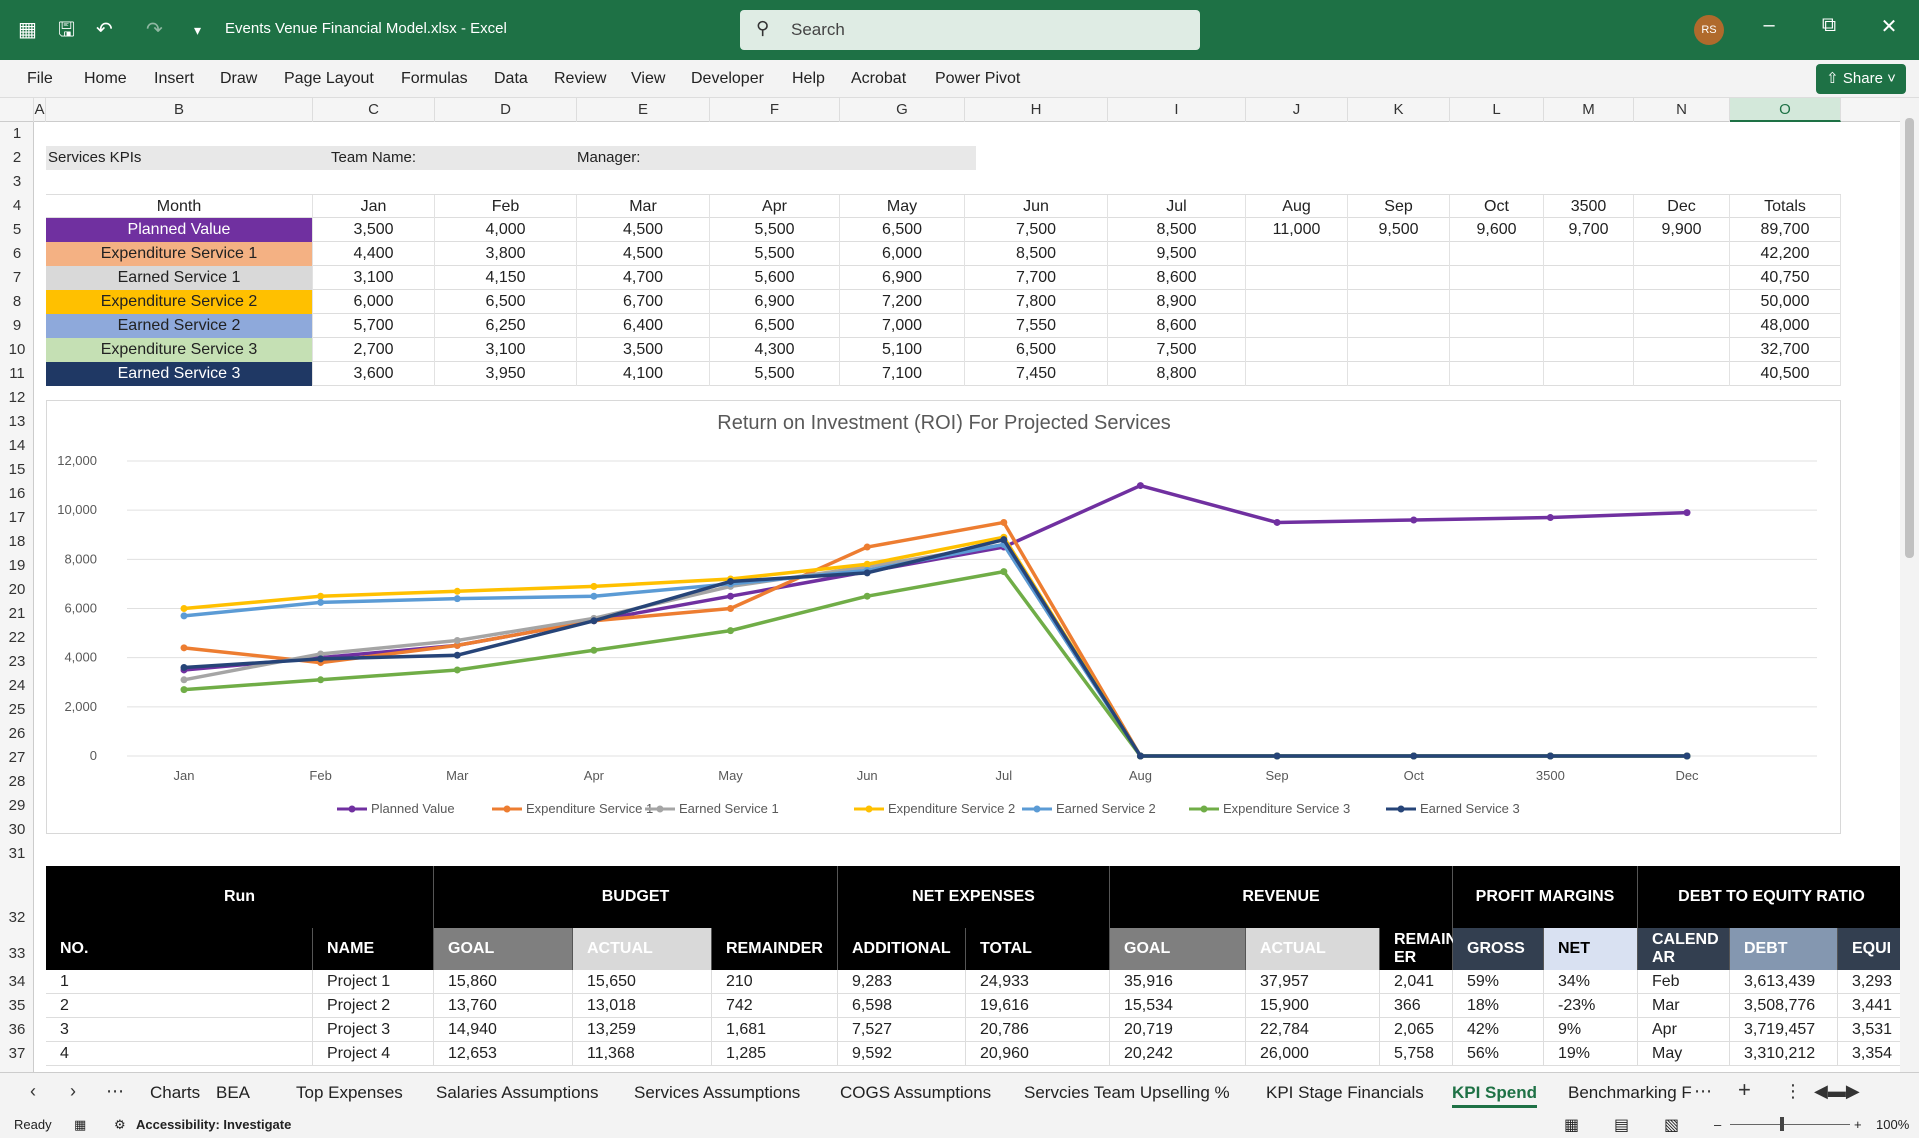 The width and height of the screenshot is (1919, 1138). I want to click on vertical-scroll-thumb, so click(1909, 338).